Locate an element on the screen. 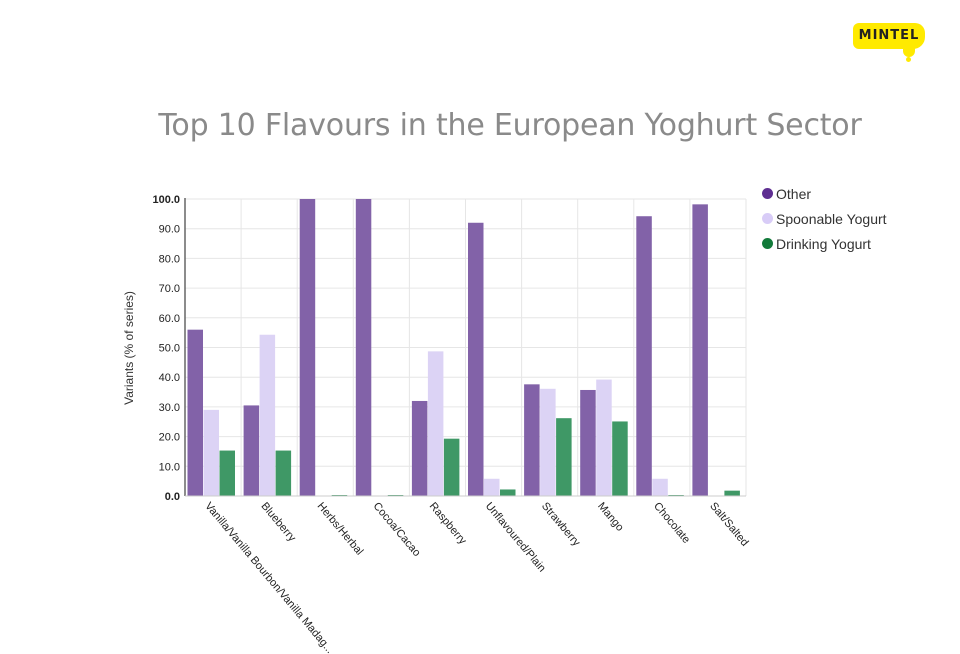  y-tick-label: 30.0 is located at coordinates (169, 408).